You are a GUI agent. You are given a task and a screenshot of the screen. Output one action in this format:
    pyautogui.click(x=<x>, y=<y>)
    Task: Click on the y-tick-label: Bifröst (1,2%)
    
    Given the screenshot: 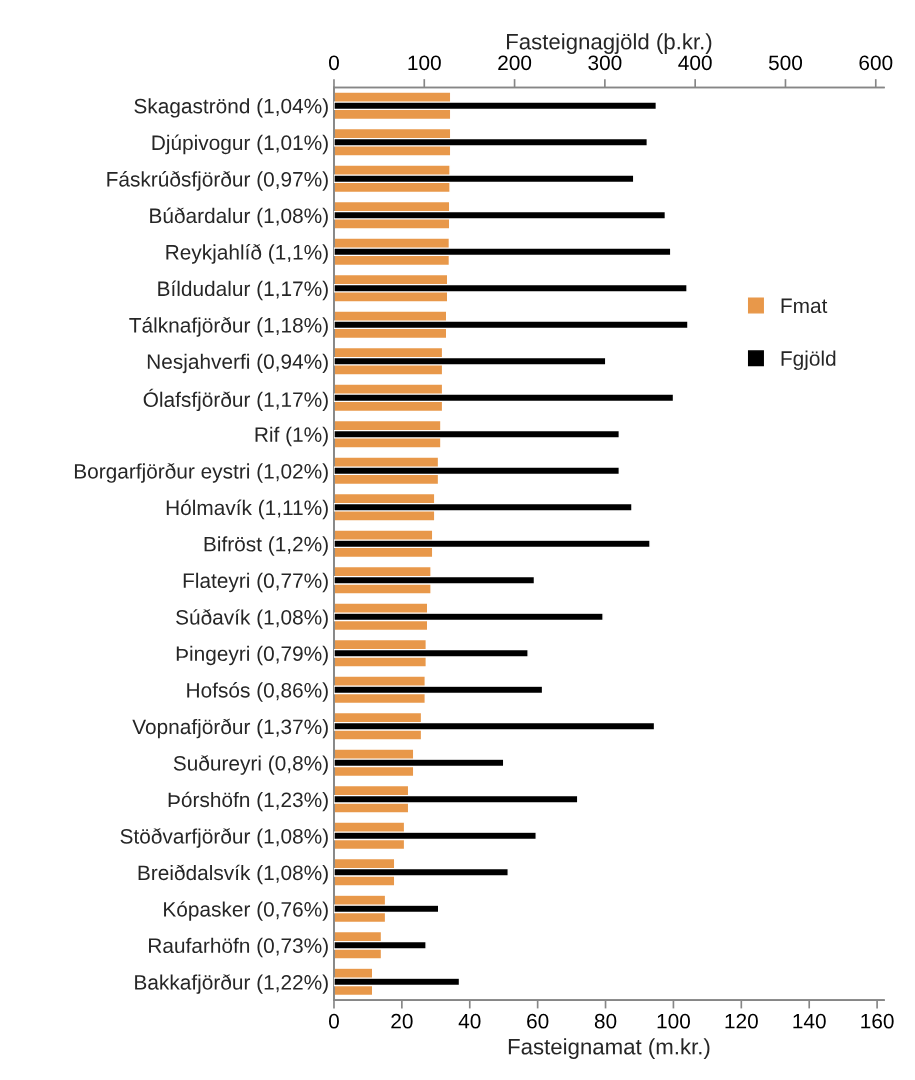 What is the action you would take?
    pyautogui.click(x=266, y=546)
    